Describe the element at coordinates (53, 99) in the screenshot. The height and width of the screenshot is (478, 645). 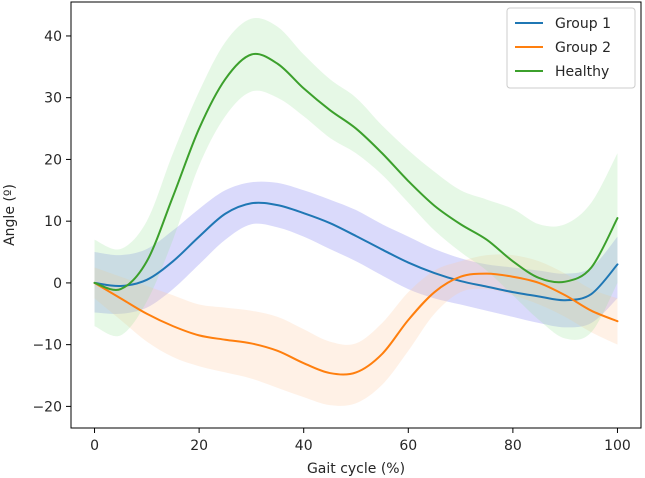
I see `y-tick-label: 30` at that location.